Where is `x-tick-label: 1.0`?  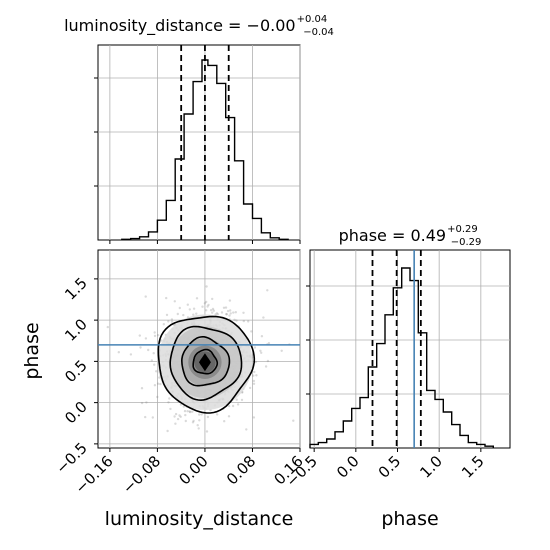 x-tick-label: 1.0 is located at coordinates (431, 467).